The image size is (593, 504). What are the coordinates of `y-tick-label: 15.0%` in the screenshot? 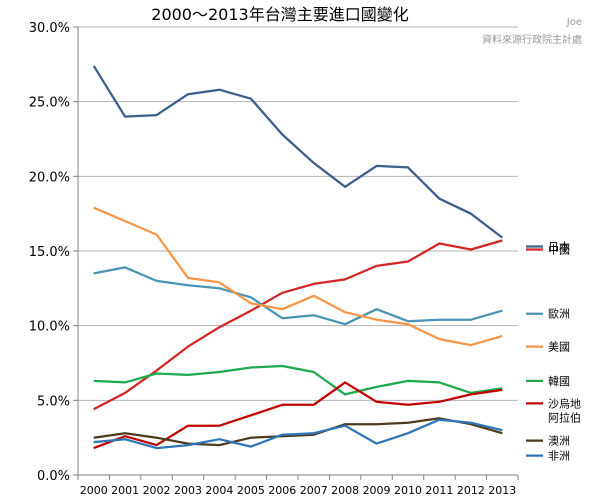 It's located at (49, 252).